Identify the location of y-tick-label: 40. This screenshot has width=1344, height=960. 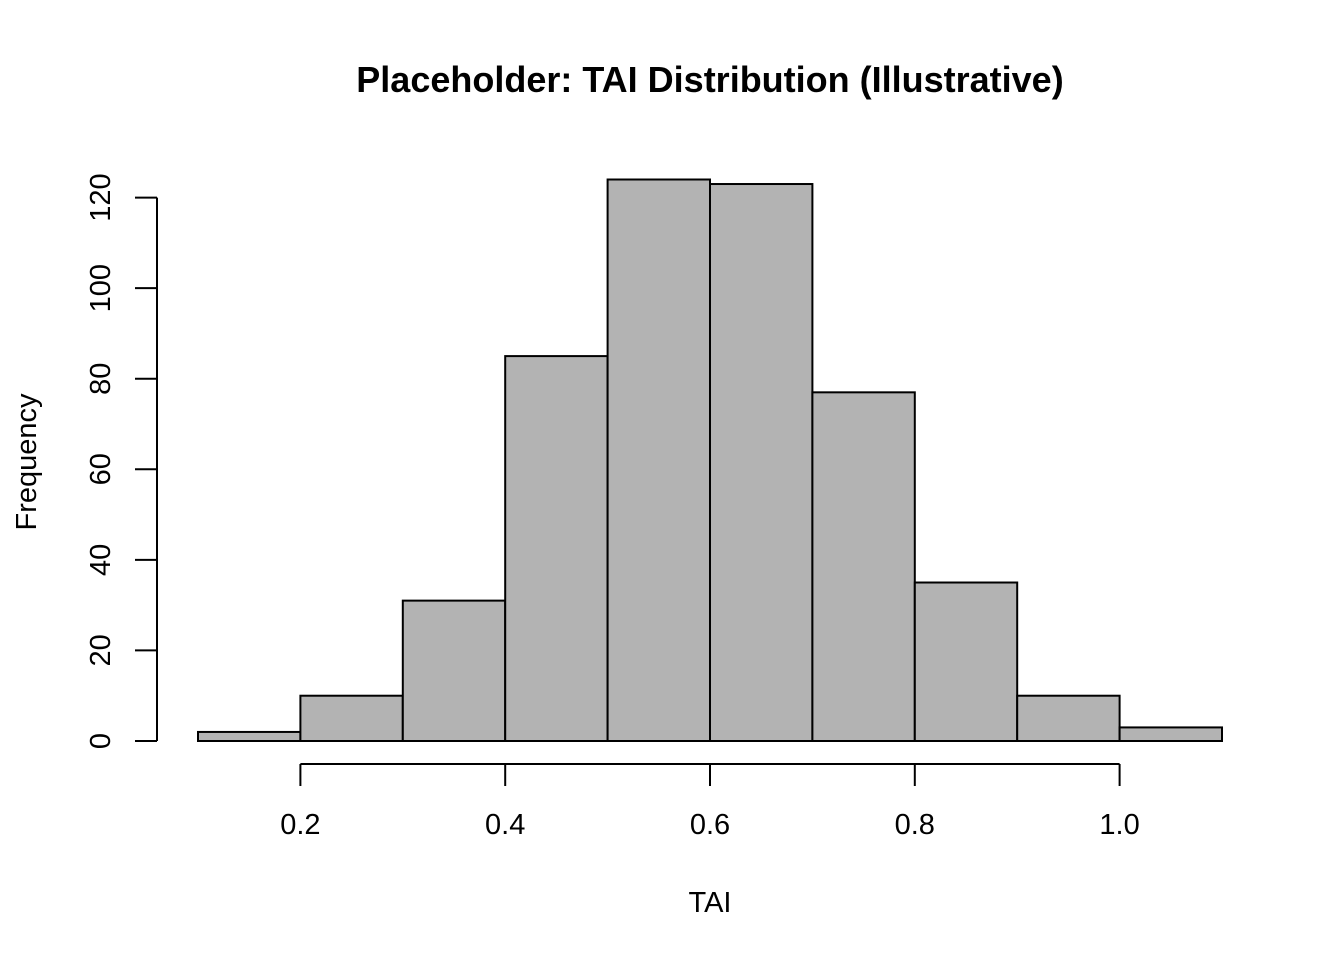
(101, 560).